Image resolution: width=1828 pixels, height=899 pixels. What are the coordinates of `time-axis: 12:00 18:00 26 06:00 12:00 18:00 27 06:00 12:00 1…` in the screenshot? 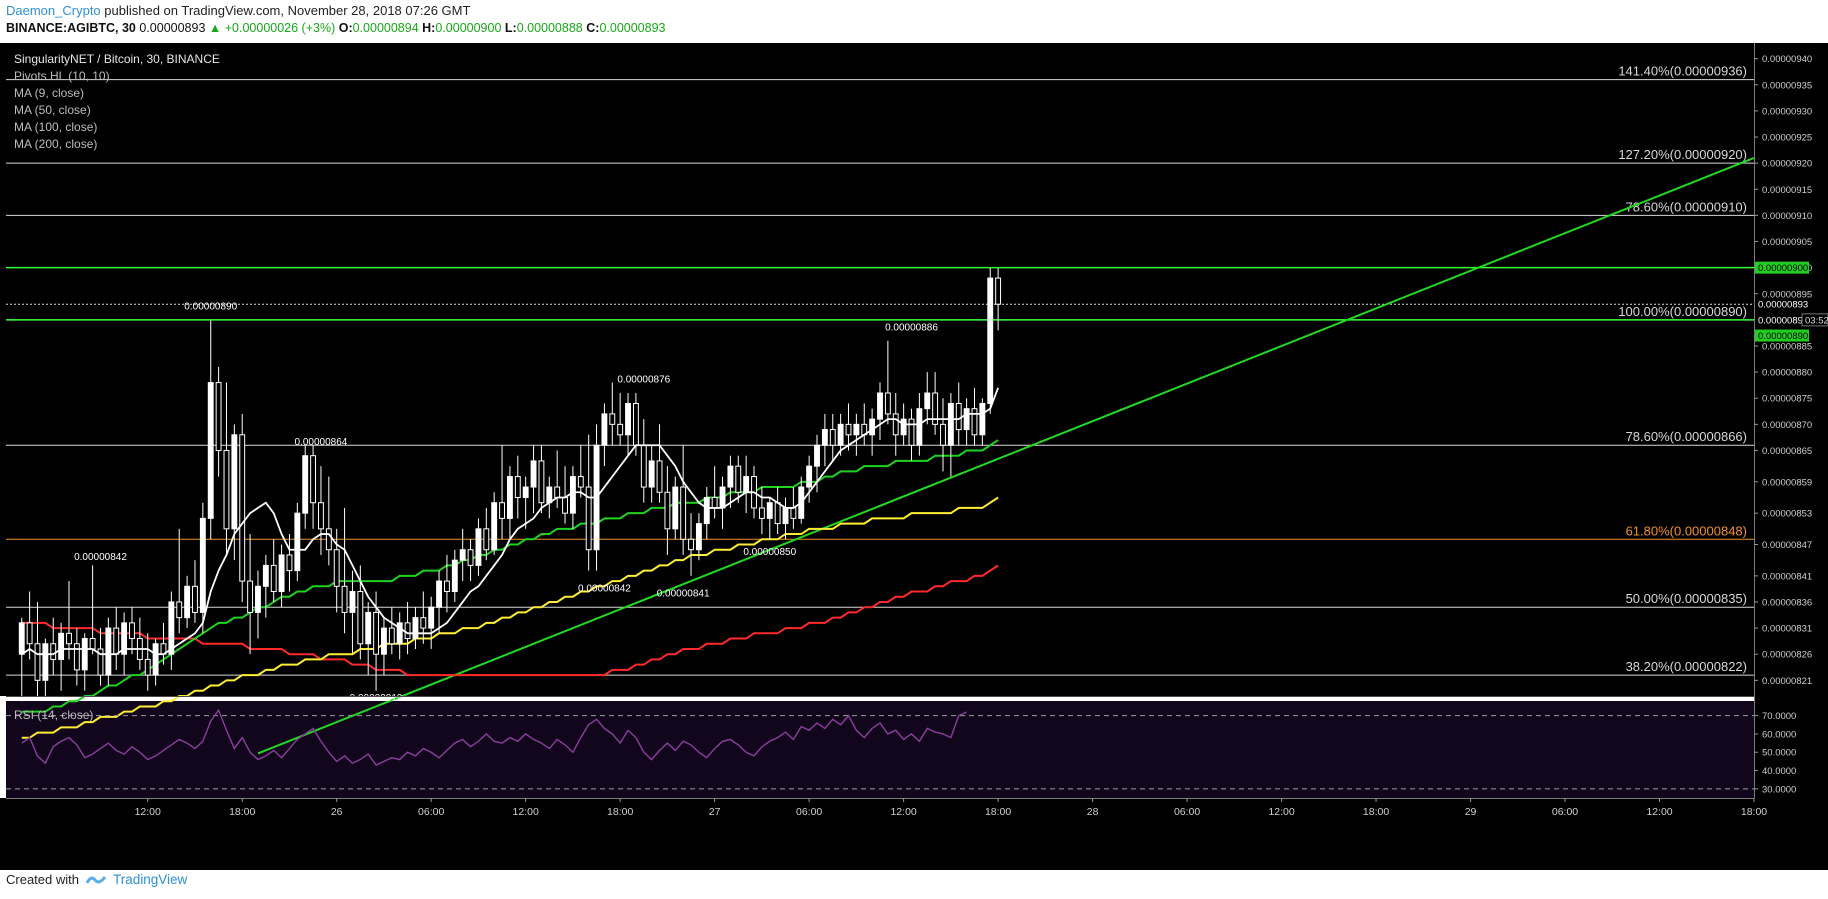 It's located at (914, 834).